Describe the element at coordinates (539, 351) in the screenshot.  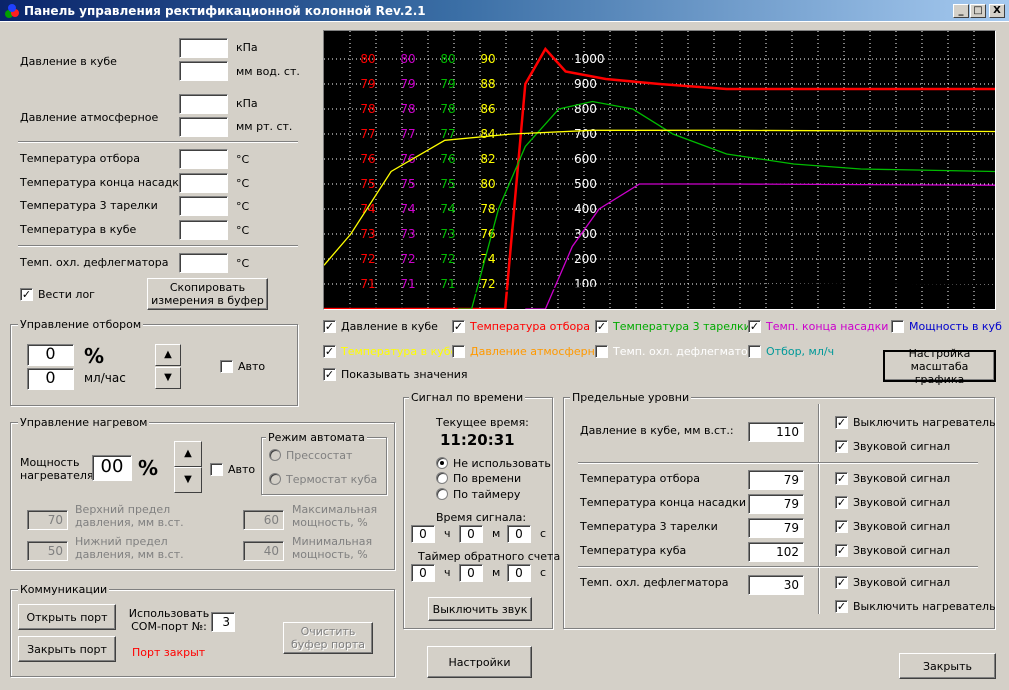
I see `legend-atm-label: Давление атмосферное` at that location.